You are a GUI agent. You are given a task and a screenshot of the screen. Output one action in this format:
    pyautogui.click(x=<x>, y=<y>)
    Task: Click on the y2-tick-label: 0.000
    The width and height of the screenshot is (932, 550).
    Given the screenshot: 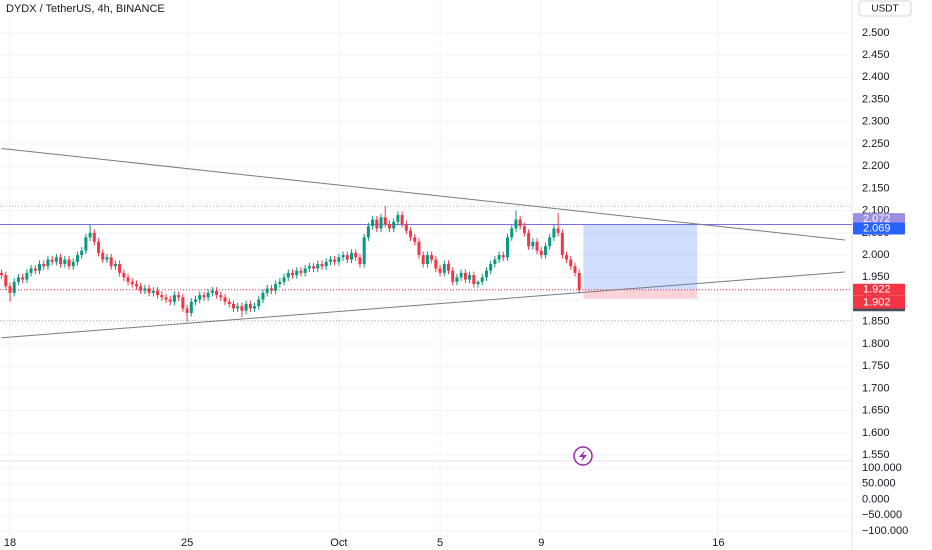 What is the action you would take?
    pyautogui.click(x=876, y=499)
    